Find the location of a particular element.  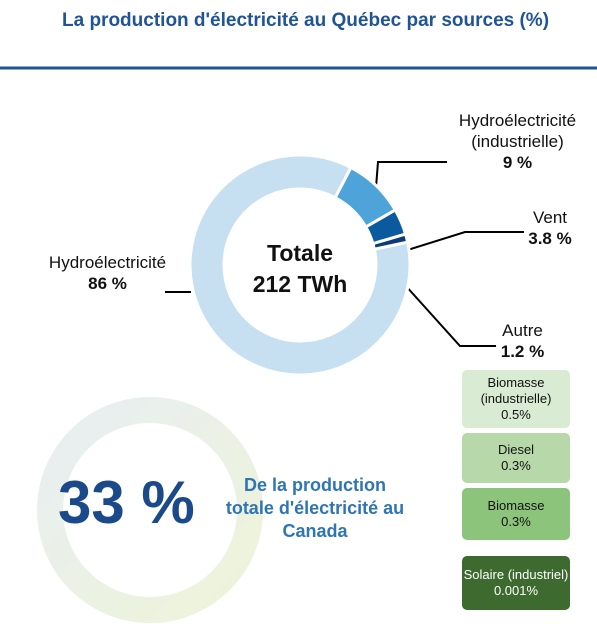

breakdown-box: Solaire (industriel) 0.001% is located at coordinates (516, 583).